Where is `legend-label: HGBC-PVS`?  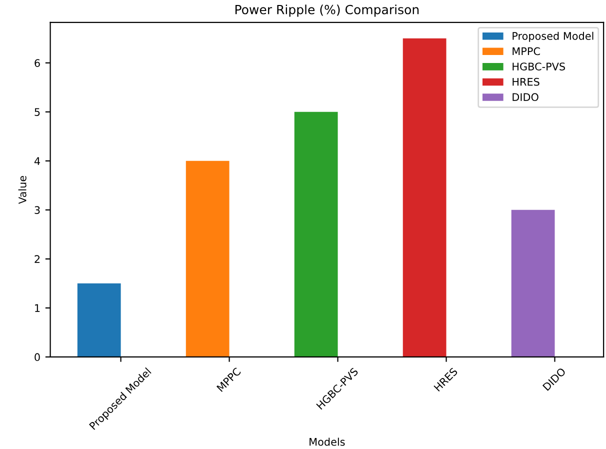
legend-label: HGBC-PVS is located at coordinates (538, 66).